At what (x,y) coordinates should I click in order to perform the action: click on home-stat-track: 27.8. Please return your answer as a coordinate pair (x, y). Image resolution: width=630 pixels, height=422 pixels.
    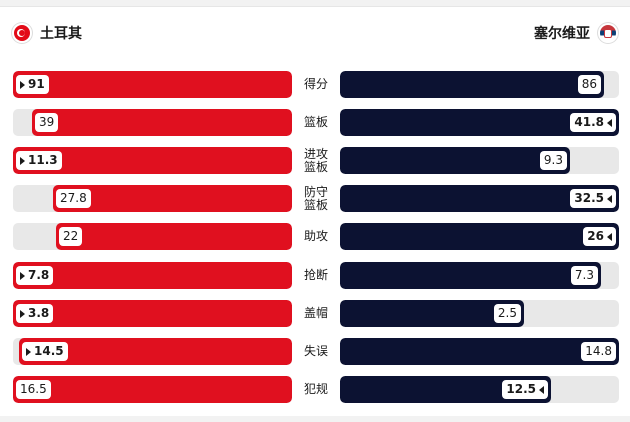
    Looking at the image, I should click on (152, 198).